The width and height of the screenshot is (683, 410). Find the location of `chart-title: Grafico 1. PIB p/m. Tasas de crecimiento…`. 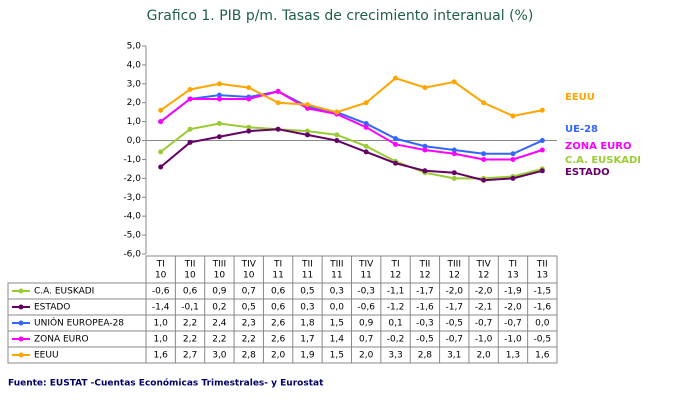

chart-title: Grafico 1. PIB p/m. Tasas de crecimiento… is located at coordinates (340, 16).